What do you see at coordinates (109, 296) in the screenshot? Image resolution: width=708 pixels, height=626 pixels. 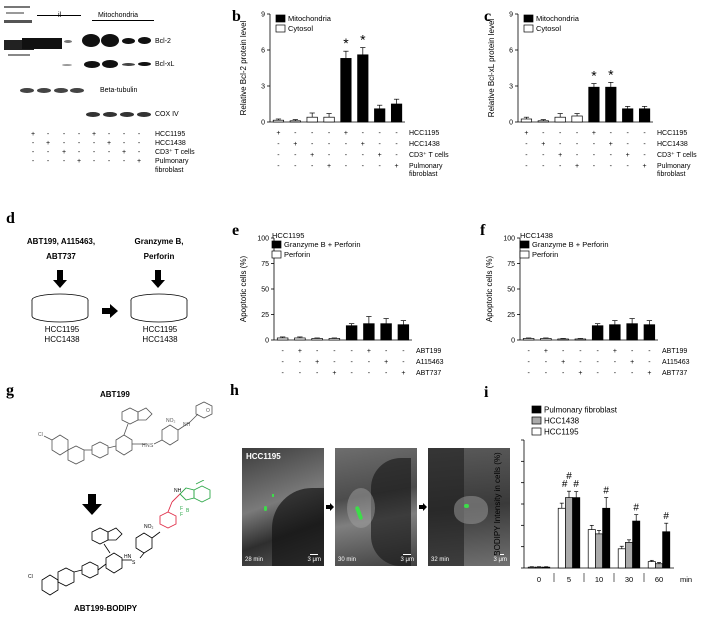 I see `schematic-wells` at bounding box center [109, 296].